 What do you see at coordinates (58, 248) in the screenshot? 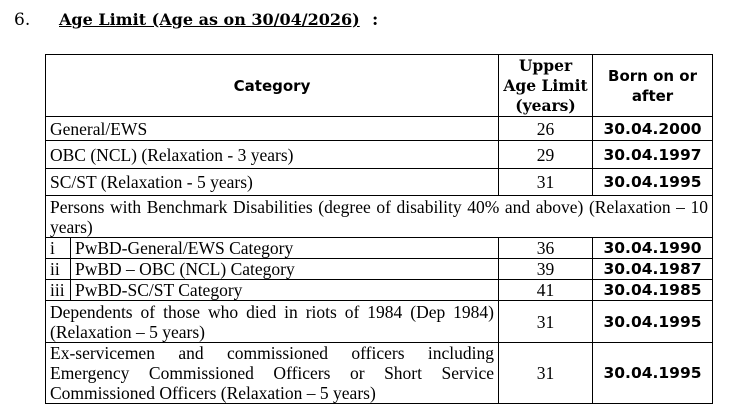
I see `table-cell: i` at bounding box center [58, 248].